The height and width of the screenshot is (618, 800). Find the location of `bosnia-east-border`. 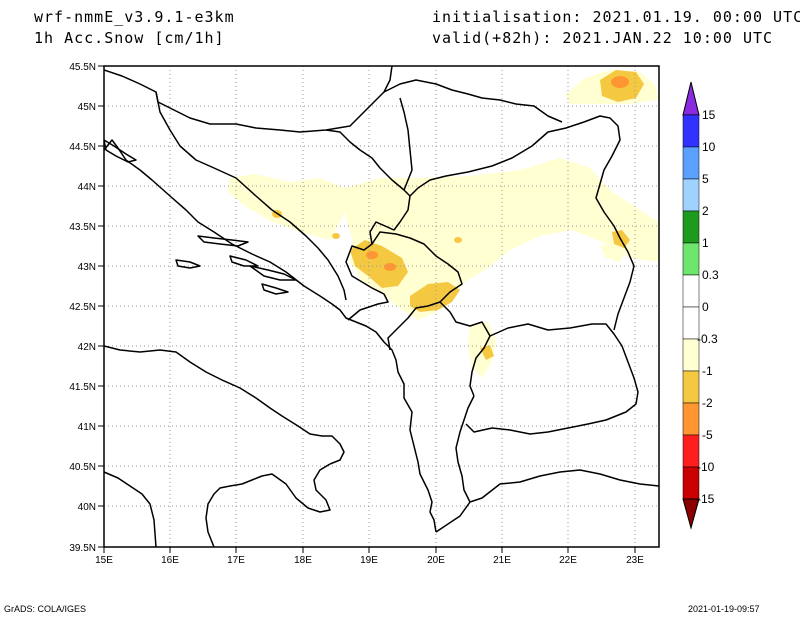

bosnia-east-border is located at coordinates (378, 239).